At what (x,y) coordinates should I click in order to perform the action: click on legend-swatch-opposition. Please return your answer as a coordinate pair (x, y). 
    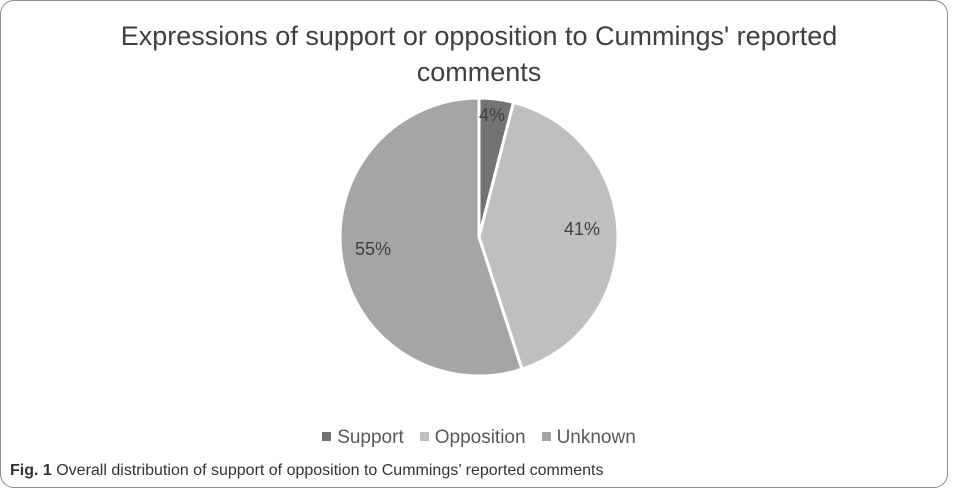
    Looking at the image, I should click on (424, 436).